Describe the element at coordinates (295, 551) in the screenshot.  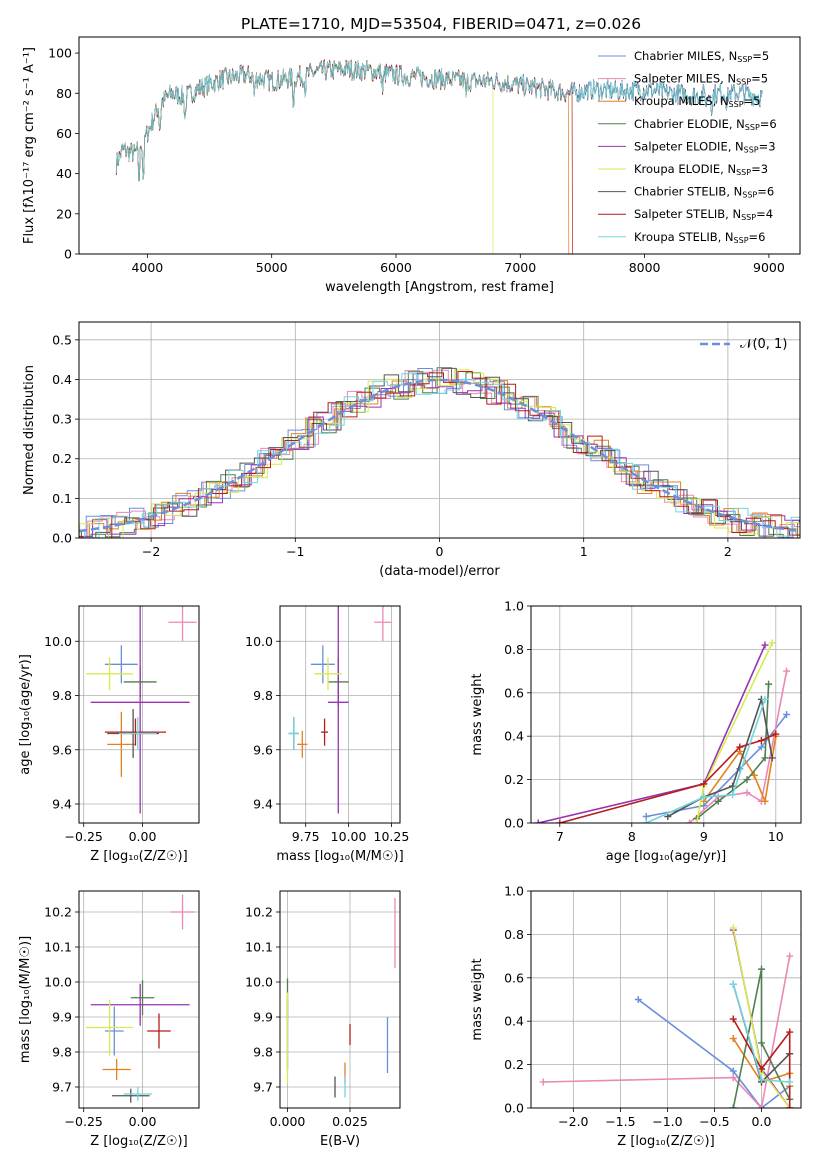
I see `x-tick-label: −1` at that location.